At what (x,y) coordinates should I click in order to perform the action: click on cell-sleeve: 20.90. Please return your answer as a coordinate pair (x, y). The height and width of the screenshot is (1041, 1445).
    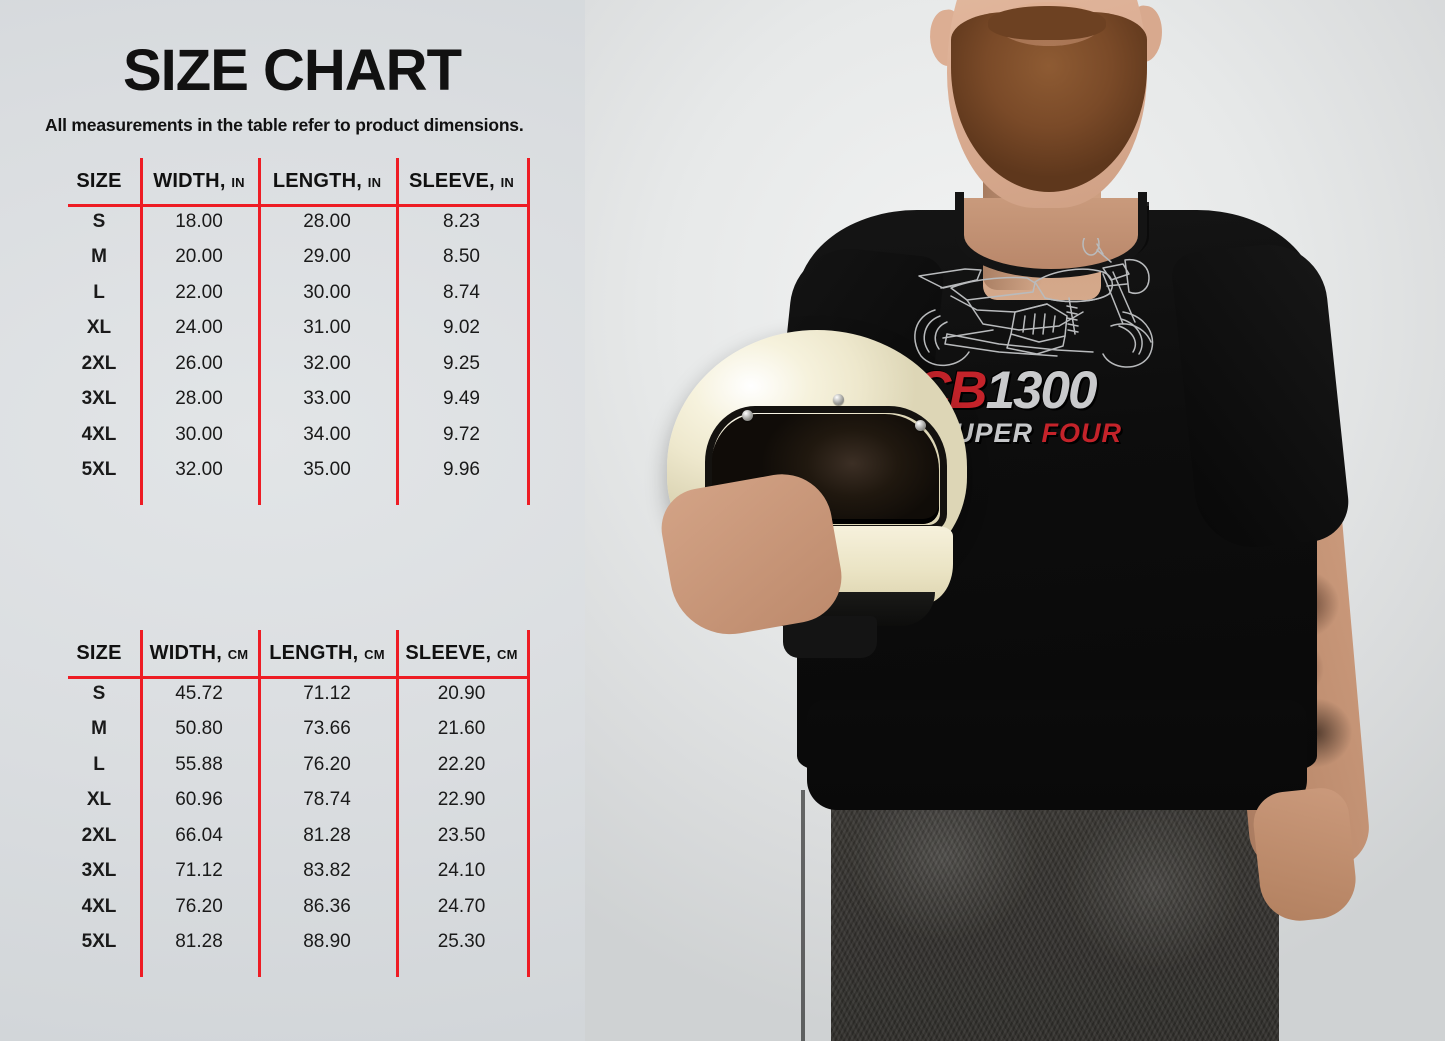
    Looking at the image, I should click on (461, 693).